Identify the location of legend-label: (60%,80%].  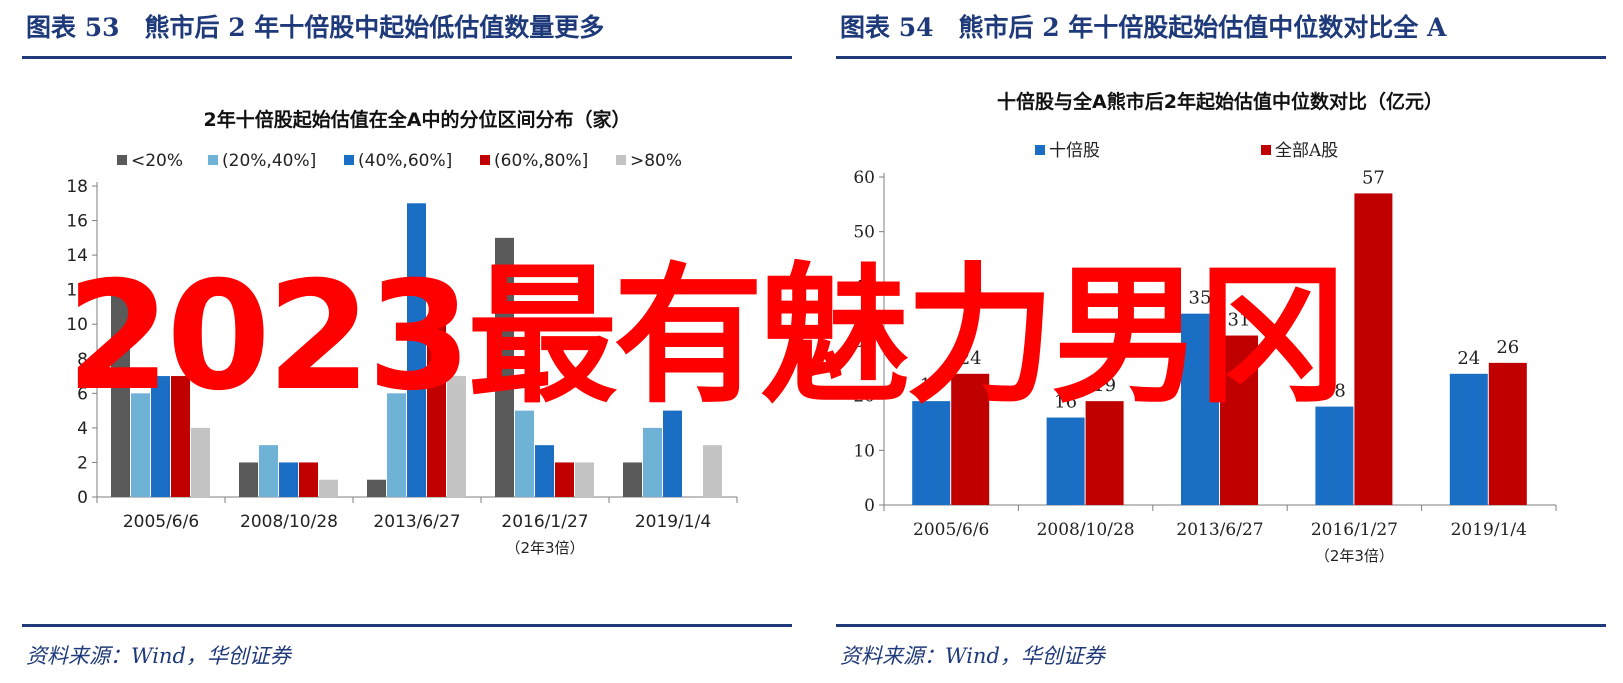
(541, 161).